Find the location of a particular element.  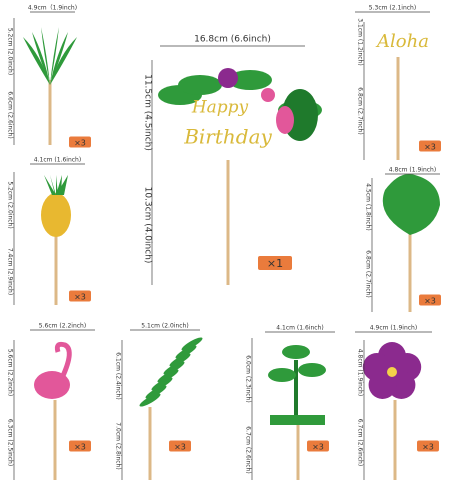

flamingo is located at coordinates (285, 120).